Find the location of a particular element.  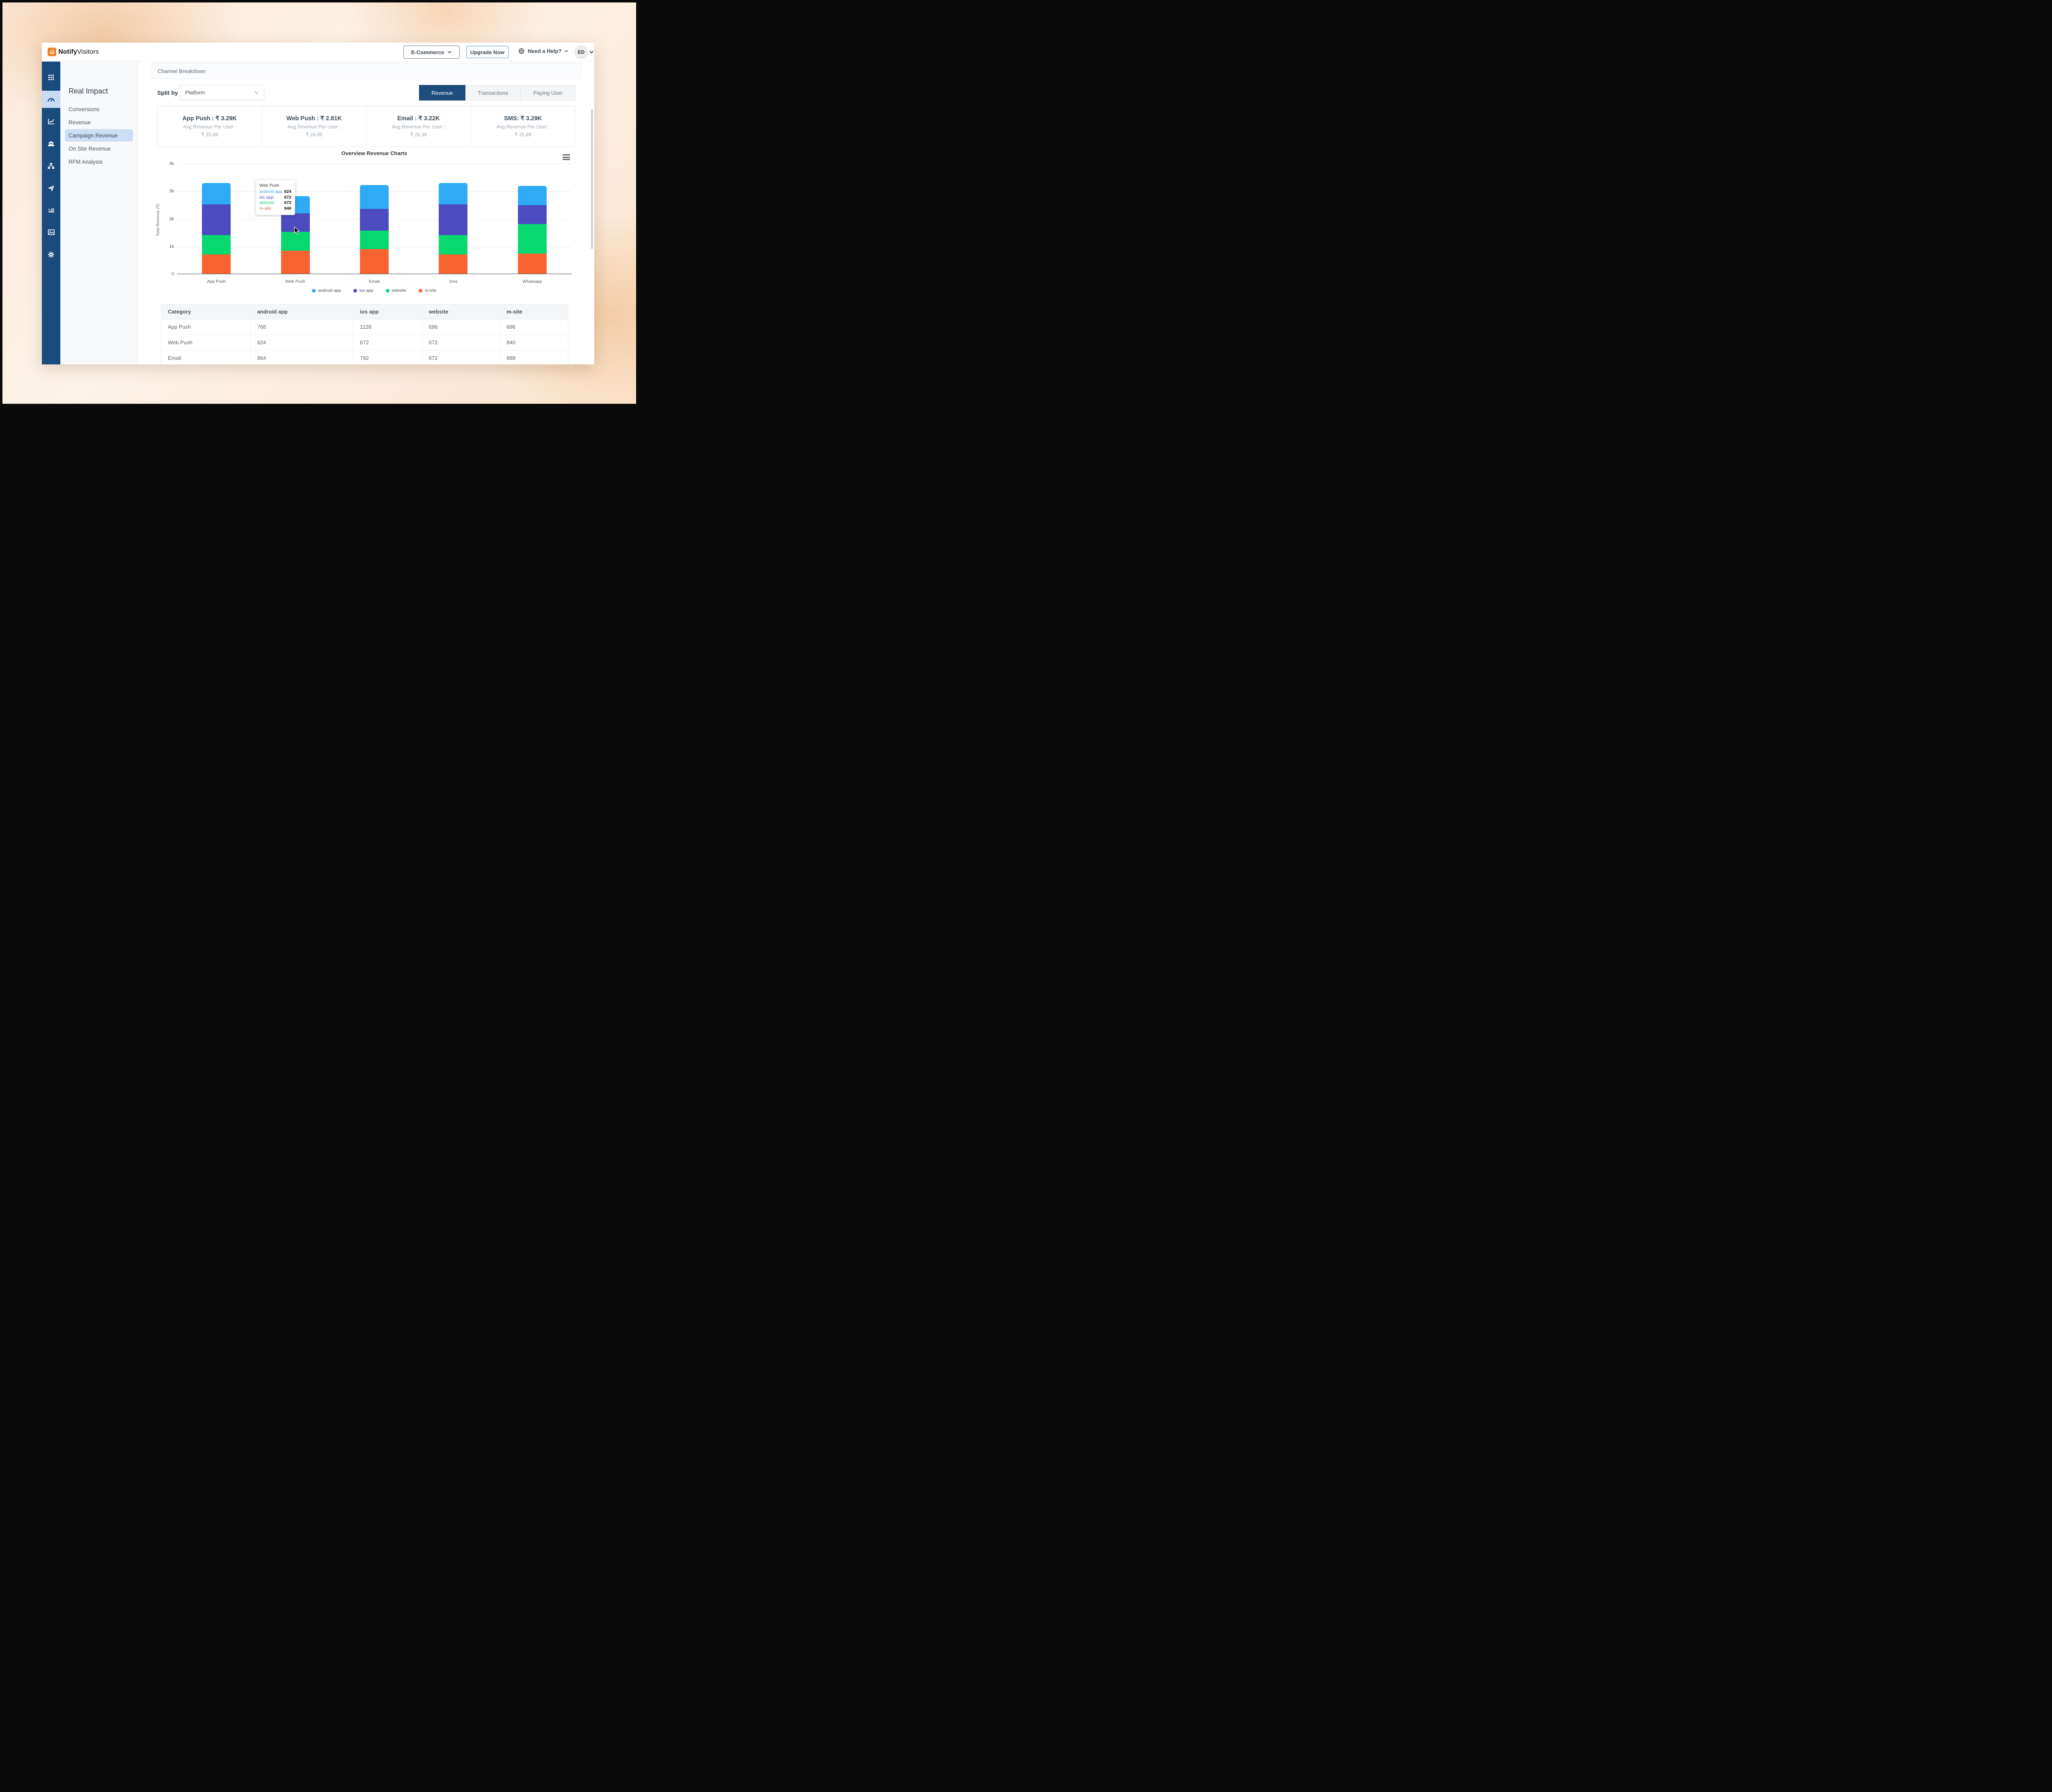

users-icon is located at coordinates (51, 143).